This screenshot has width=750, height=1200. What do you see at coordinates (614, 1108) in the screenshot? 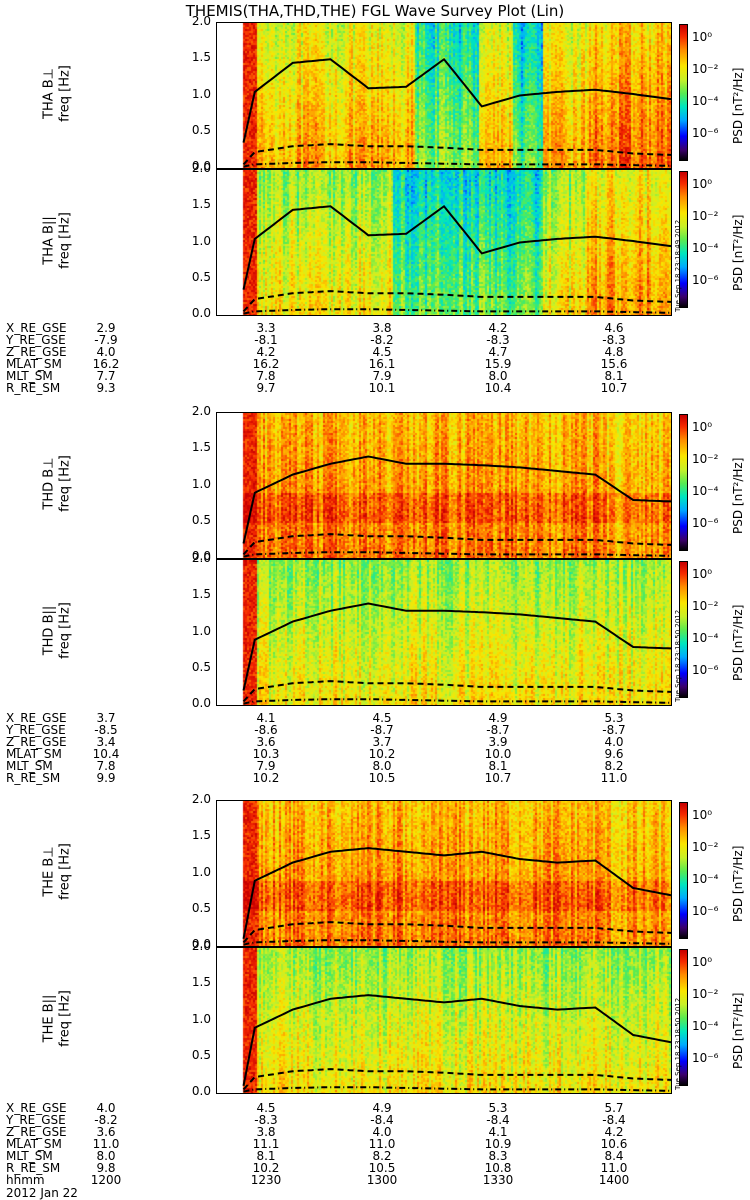
I see `ephem-value: 5.7` at bounding box center [614, 1108].